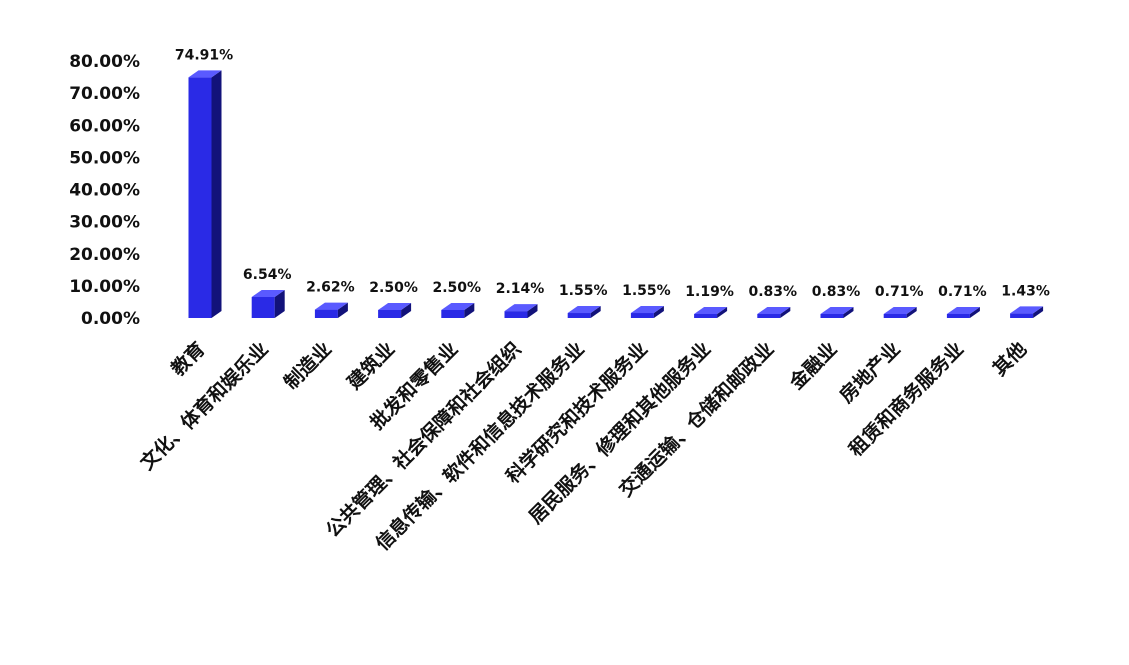 Image resolution: width=1129 pixels, height=665 pixels. Describe the element at coordinates (1009, 358) in the screenshot. I see `x-category-label: 其他` at that location.